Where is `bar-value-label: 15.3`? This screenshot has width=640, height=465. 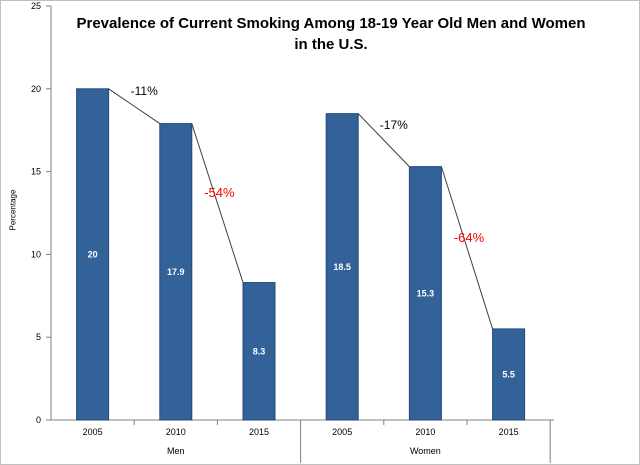
bar-value-label: 15.3 is located at coordinates (426, 293).